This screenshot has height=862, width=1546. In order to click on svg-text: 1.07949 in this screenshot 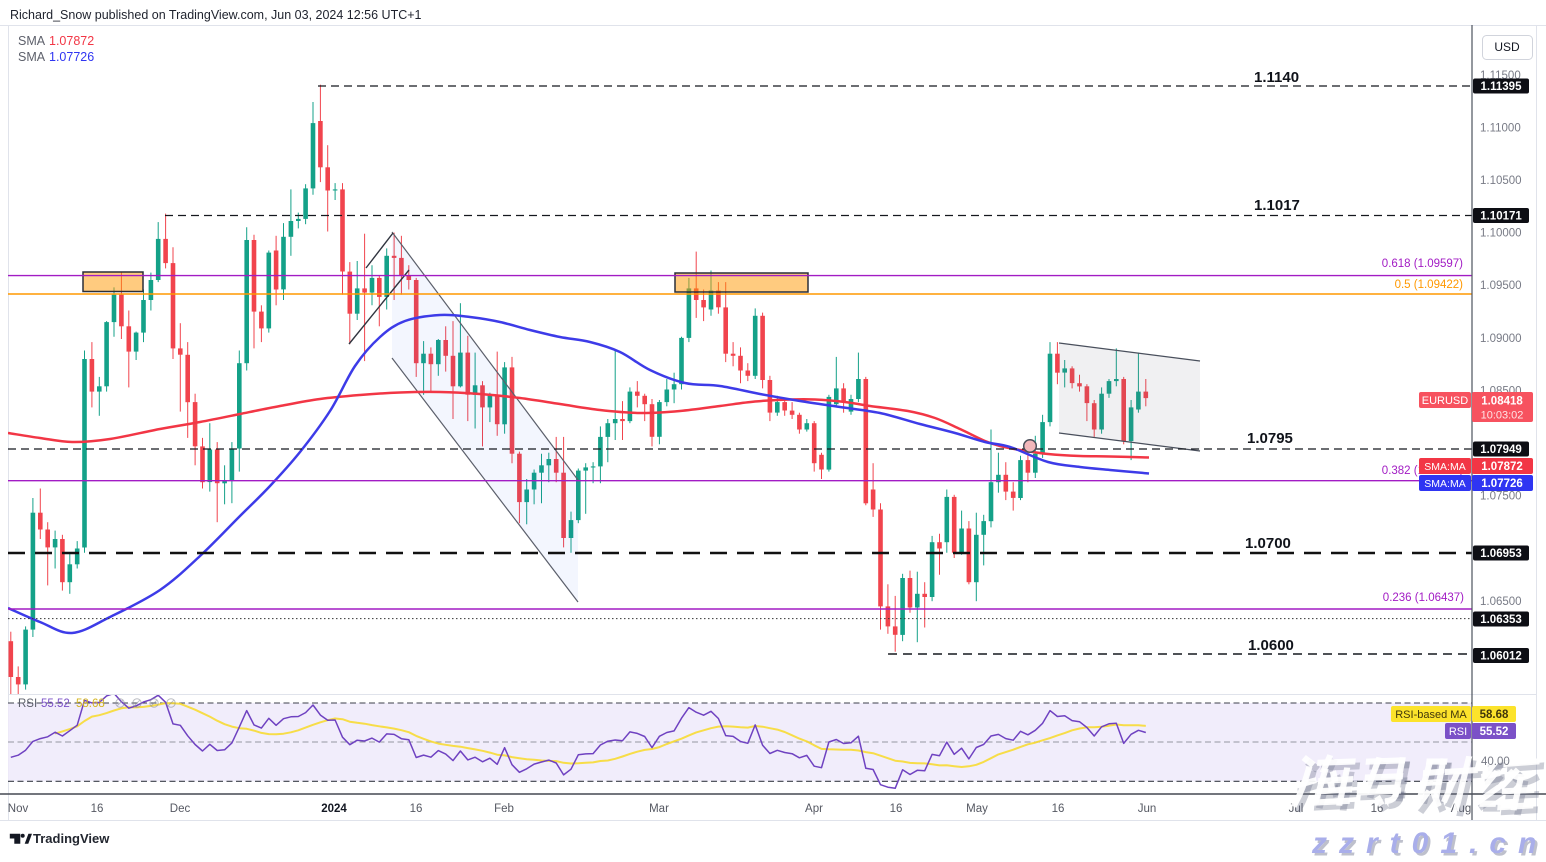, I will do `click(1501, 450)`.